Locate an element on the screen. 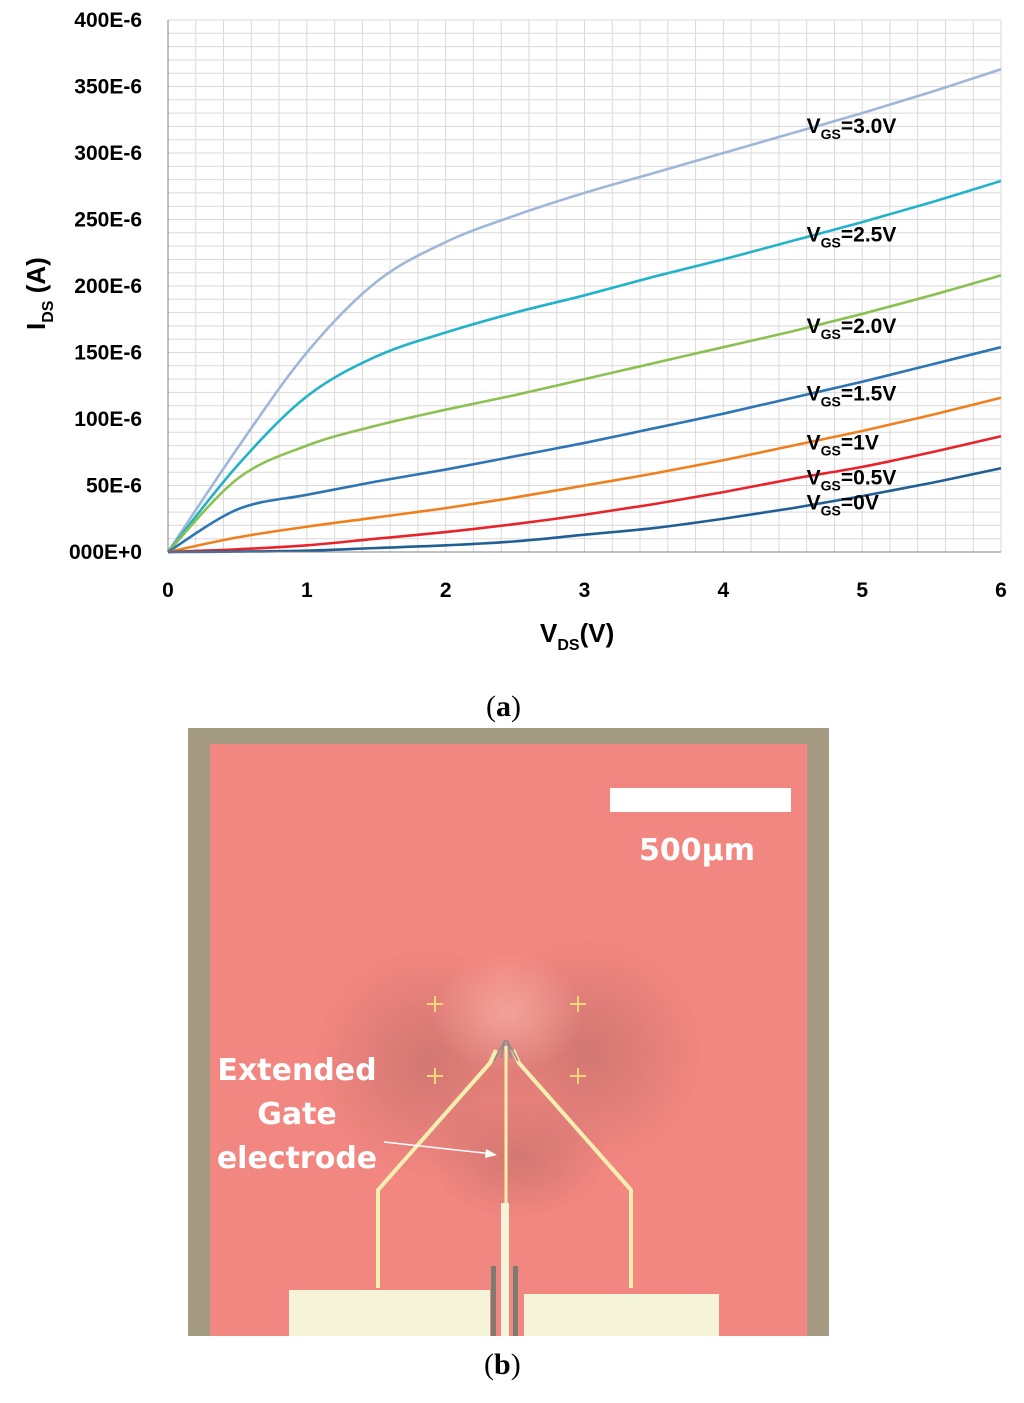  alignment-marks is located at coordinates (506, 1040).